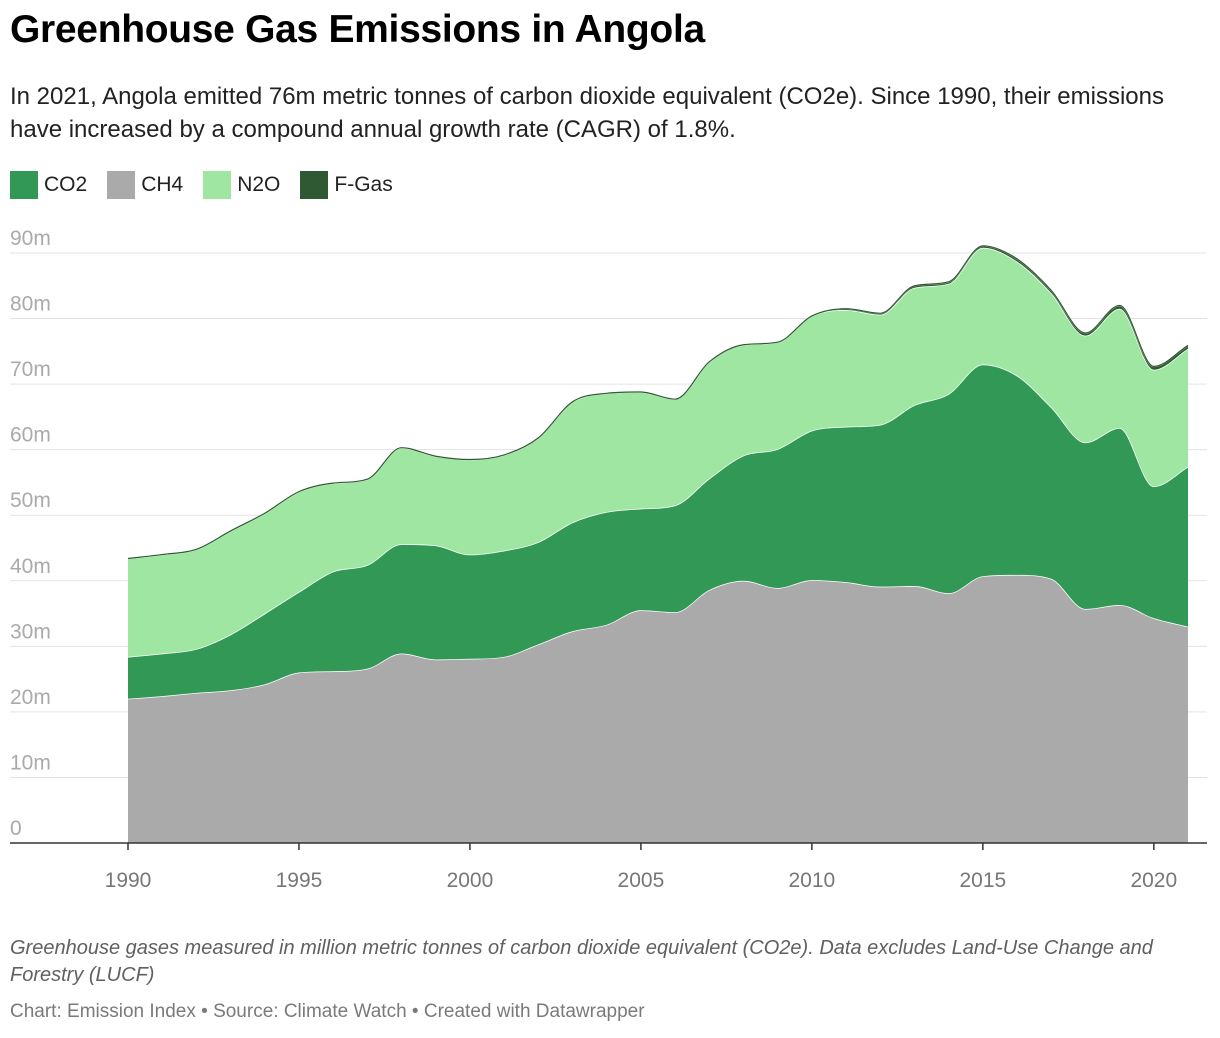 The height and width of the screenshot is (1038, 1220). Describe the element at coordinates (30, 435) in the screenshot. I see `y-tick-label: 60m` at that location.